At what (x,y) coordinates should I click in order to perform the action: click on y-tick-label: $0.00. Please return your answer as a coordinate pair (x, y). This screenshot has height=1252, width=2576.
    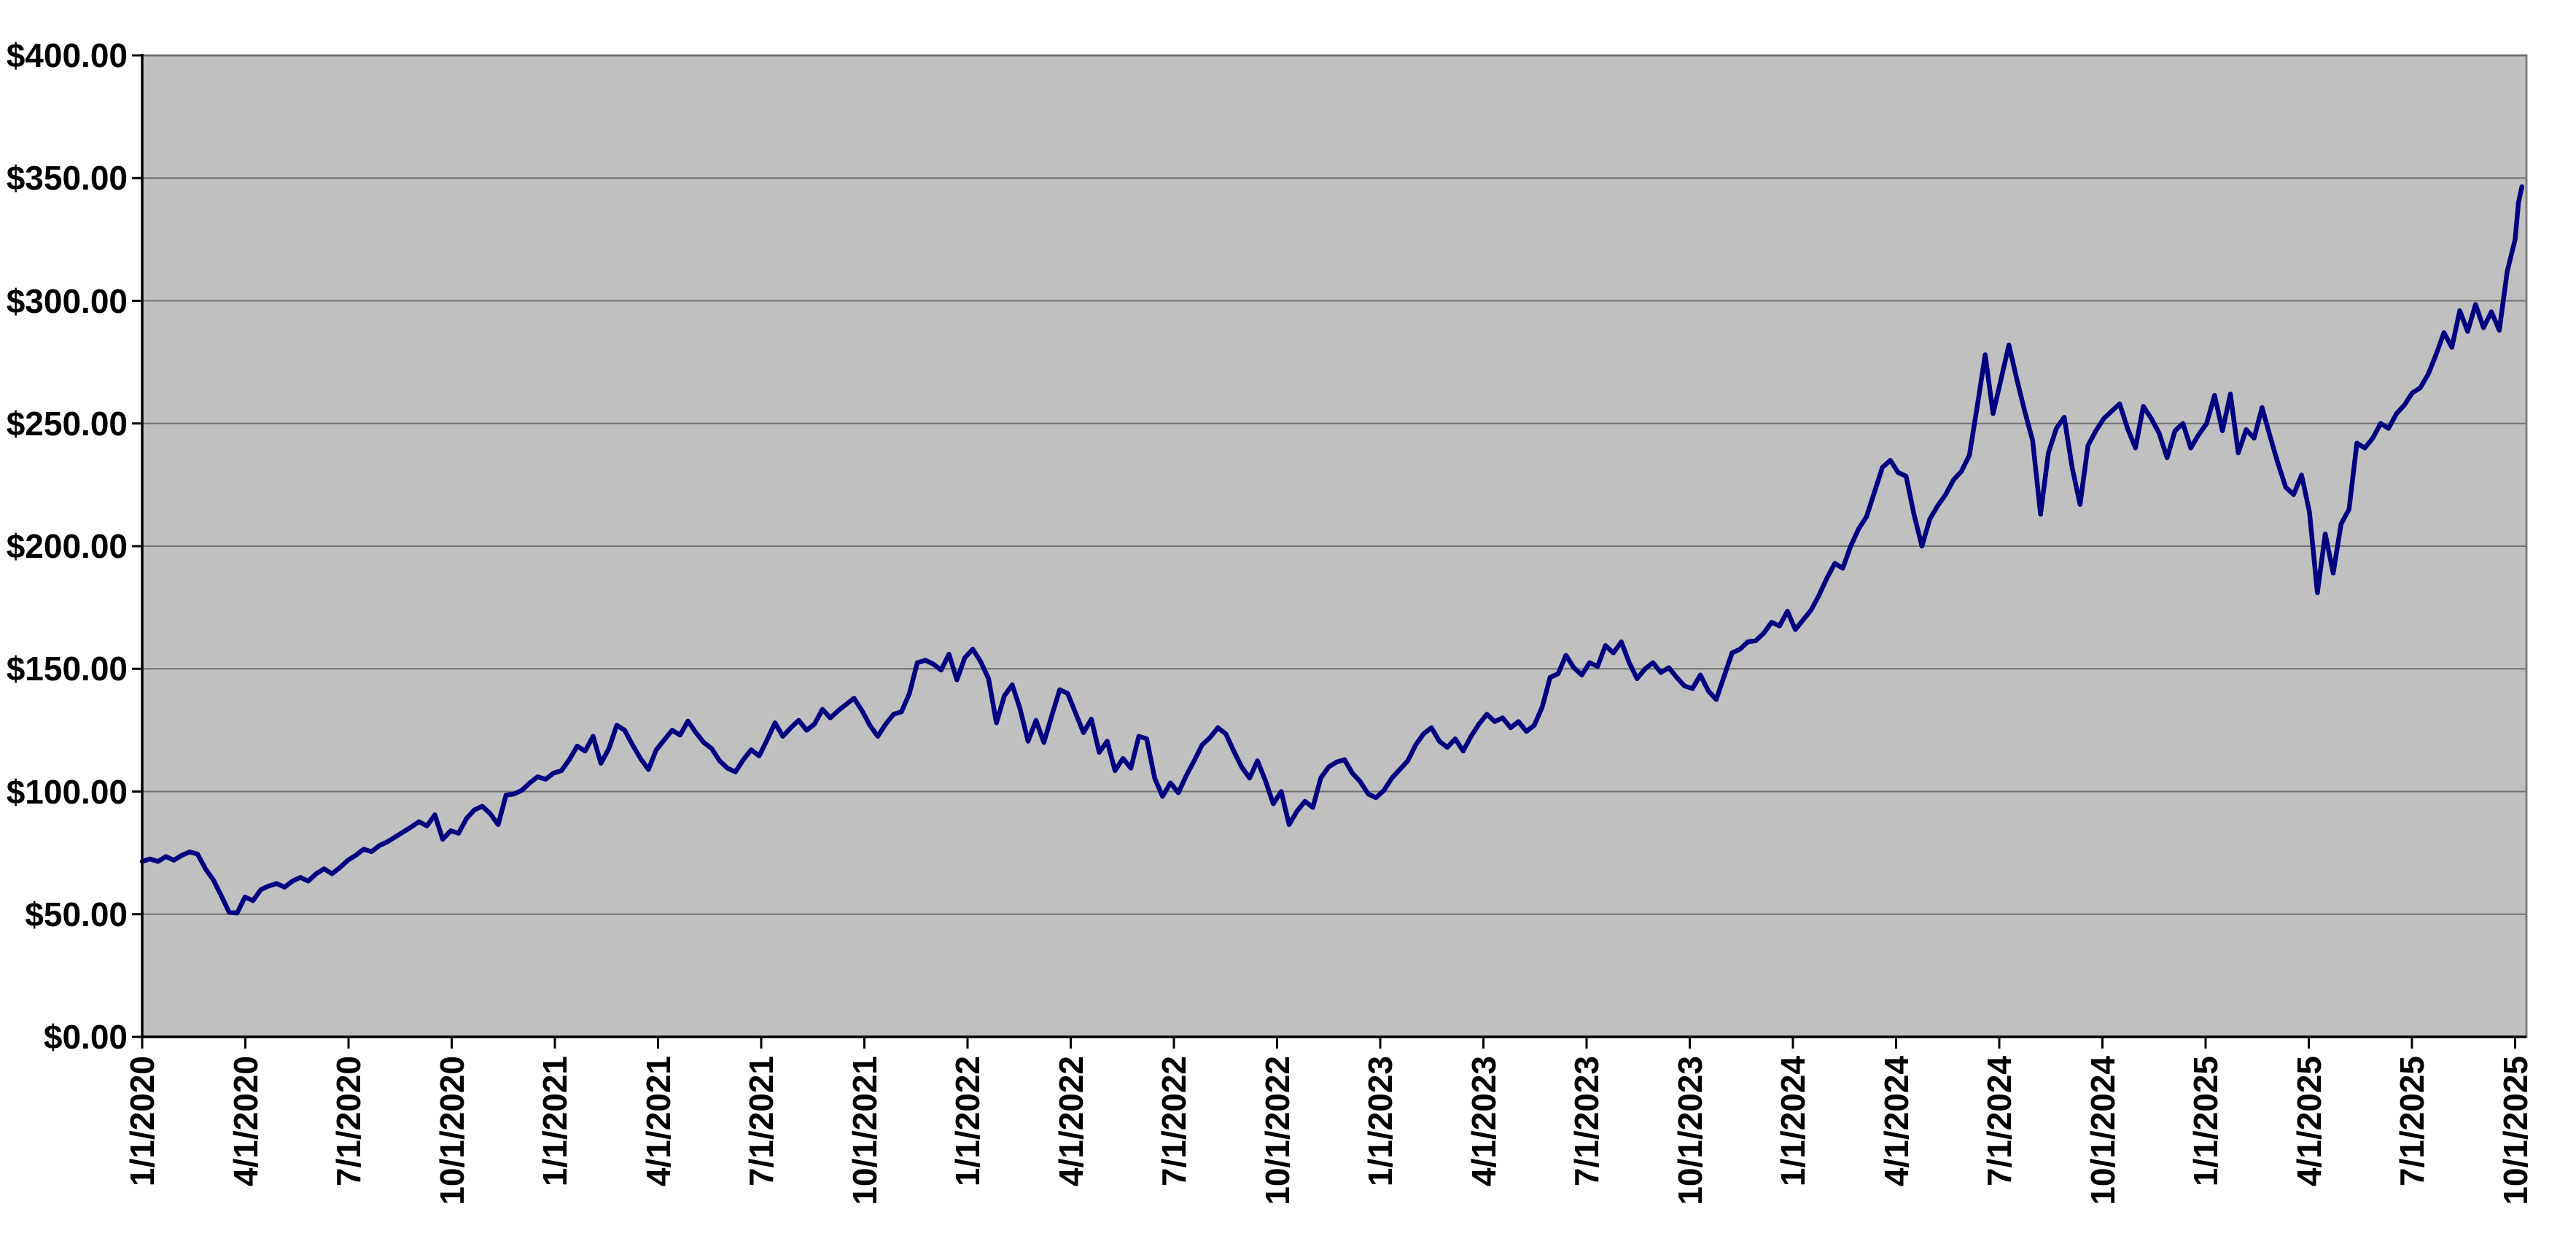
    Looking at the image, I should click on (85, 1037).